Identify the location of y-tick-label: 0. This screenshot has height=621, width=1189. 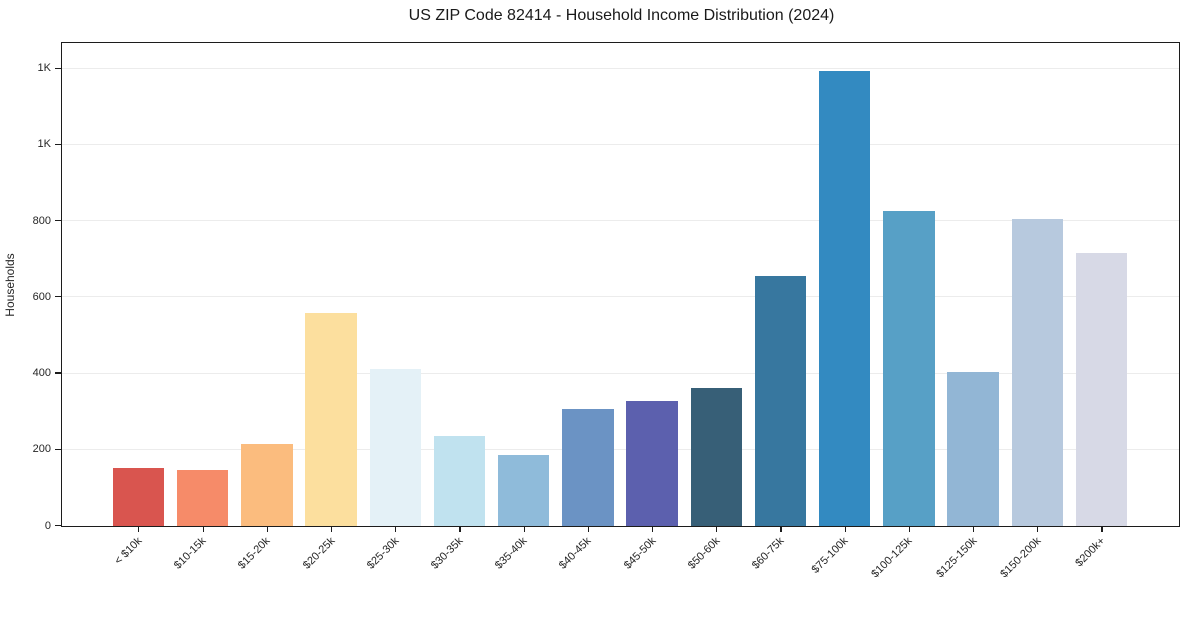
(47, 525).